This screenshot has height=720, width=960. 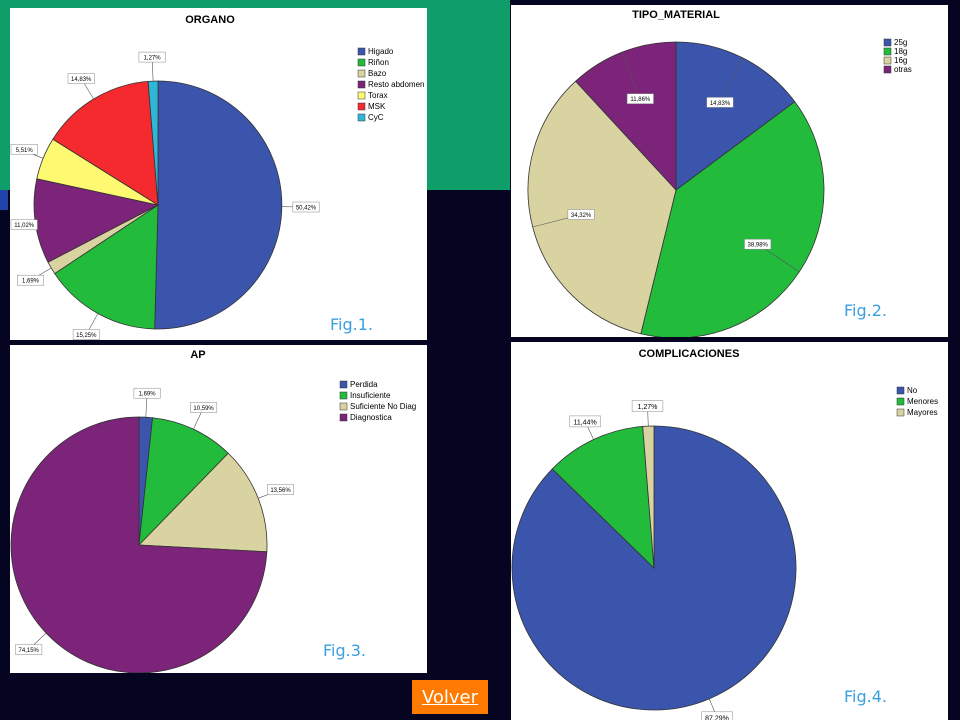 What do you see at coordinates (377, 106) in the screenshot?
I see `legend-entry: MSK` at bounding box center [377, 106].